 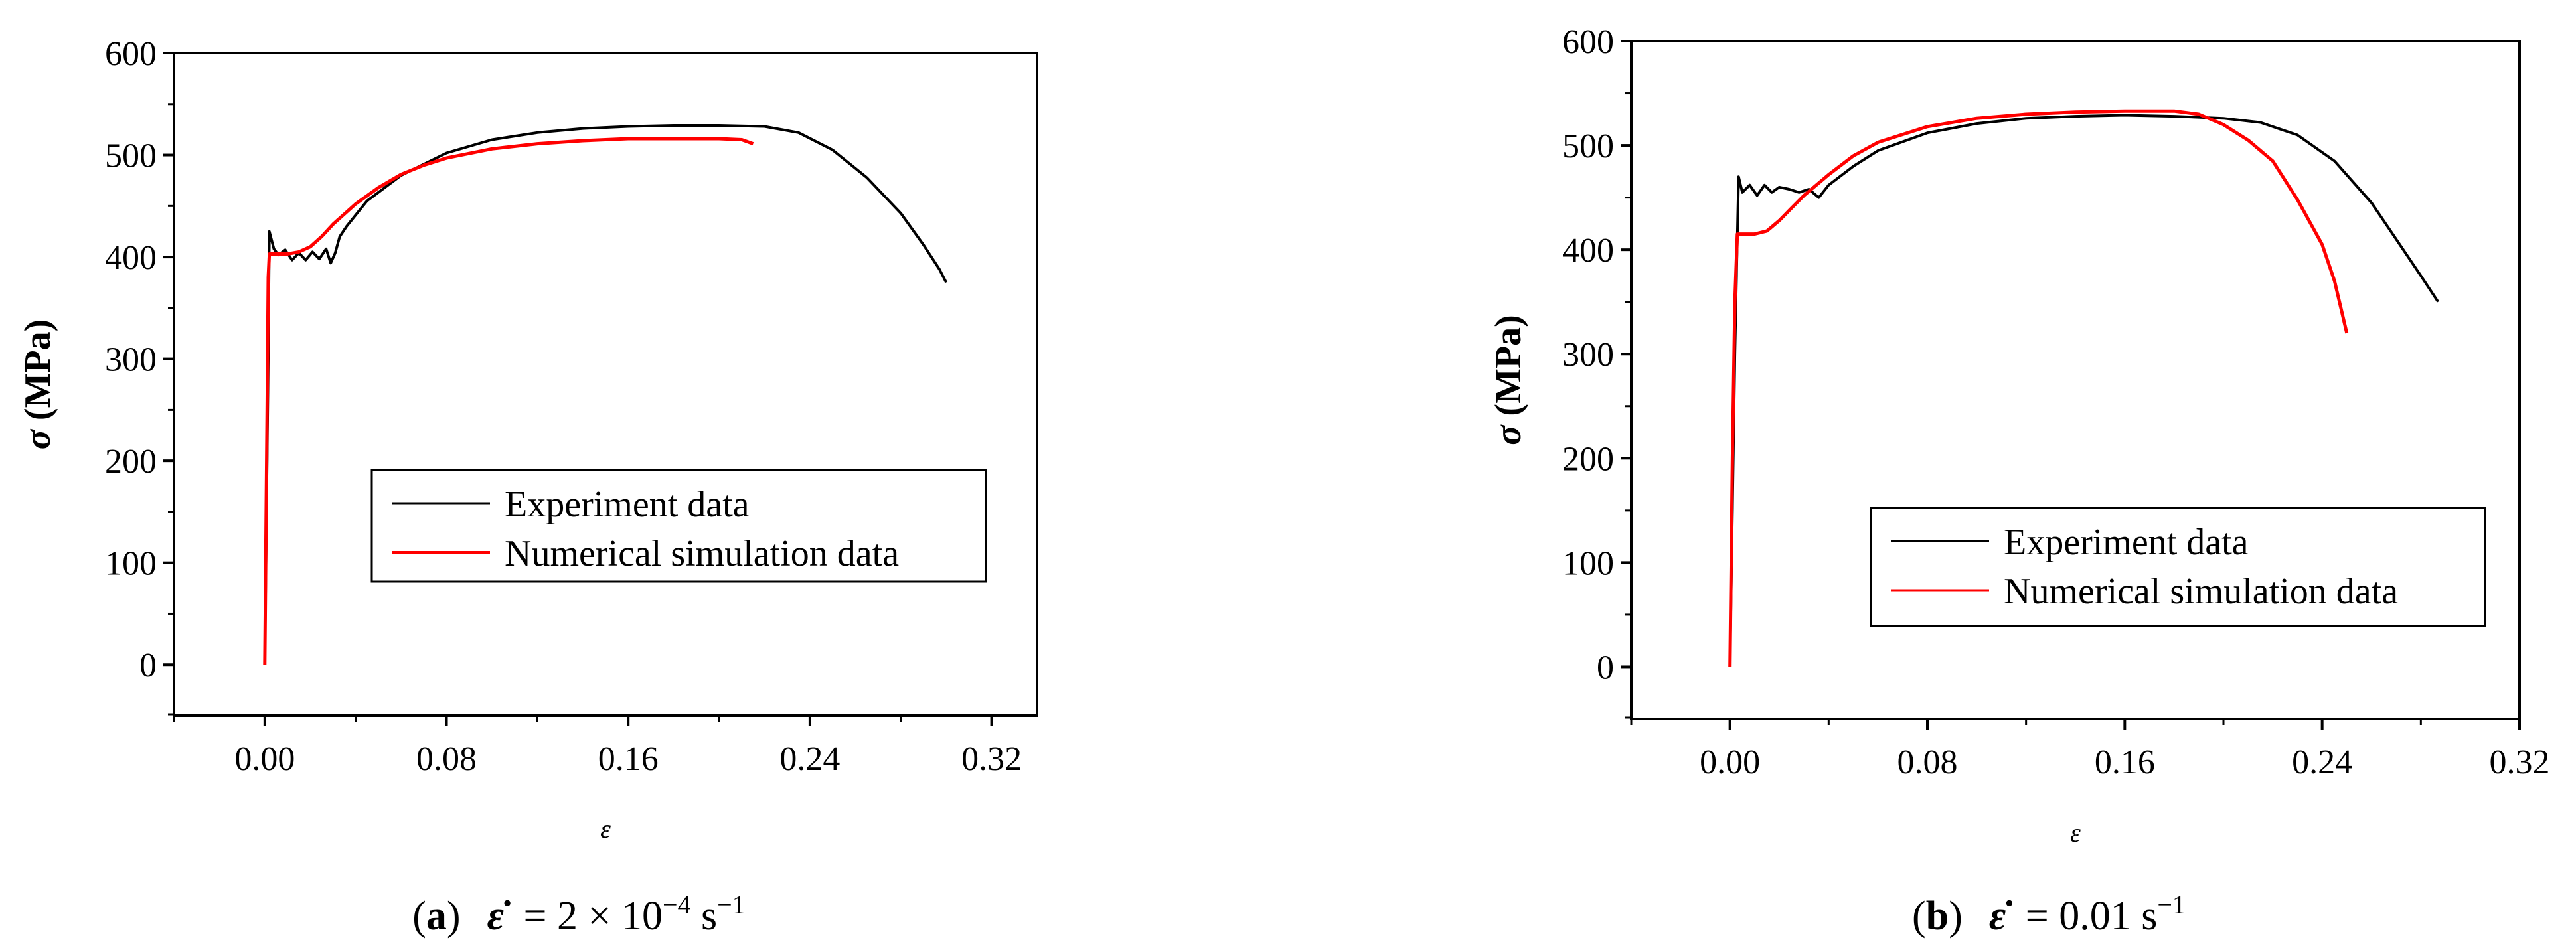 What do you see at coordinates (436, 916) in the screenshot?
I see `caption-letter: a` at bounding box center [436, 916].